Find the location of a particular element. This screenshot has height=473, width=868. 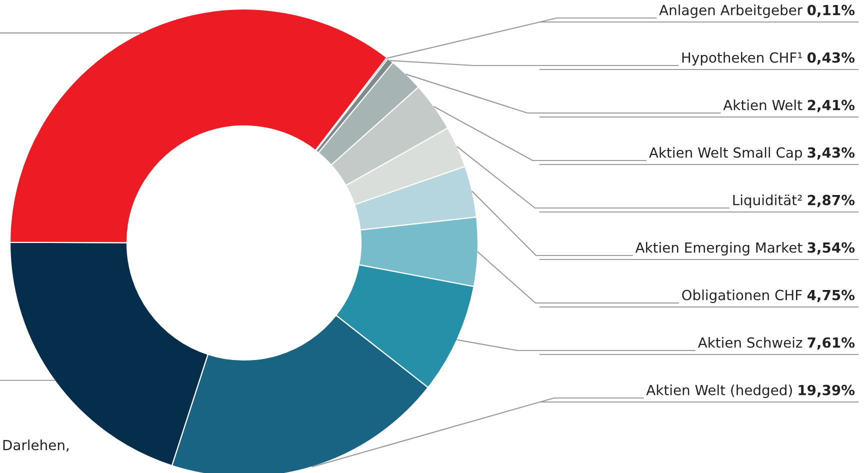

slice-label: Aktien Emerging Market is located at coordinates (718, 249).